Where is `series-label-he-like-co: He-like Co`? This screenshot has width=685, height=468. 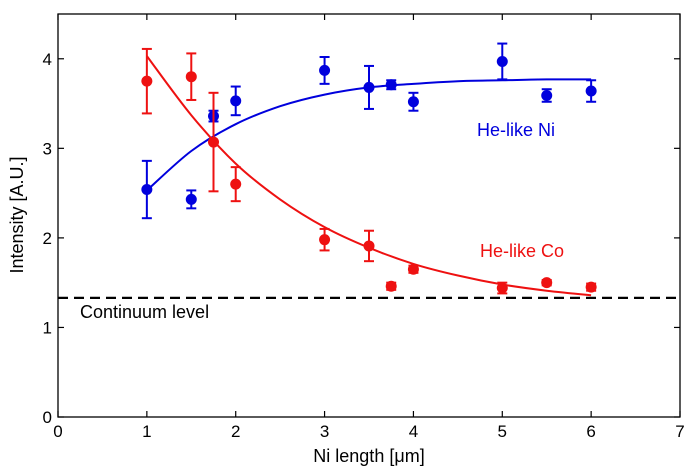
series-label-he-like-co: He-like Co is located at coordinates (522, 251).